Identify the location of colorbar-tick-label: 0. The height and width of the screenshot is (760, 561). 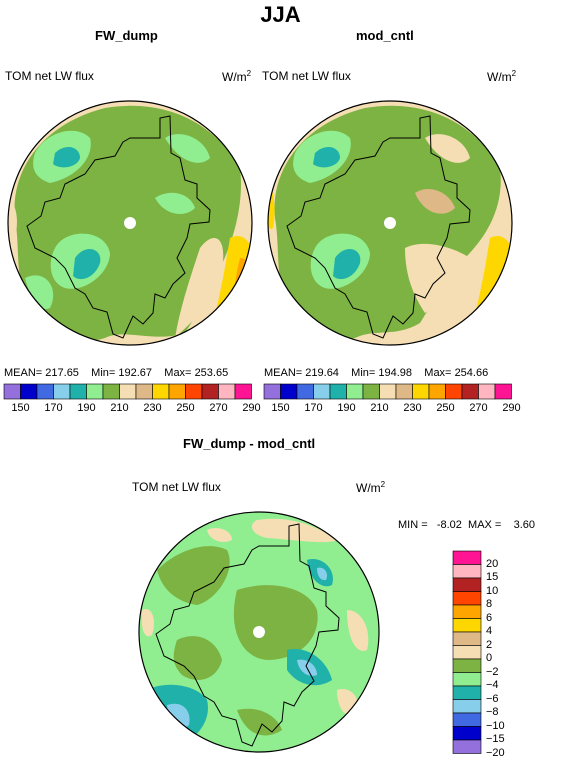
(489, 658).